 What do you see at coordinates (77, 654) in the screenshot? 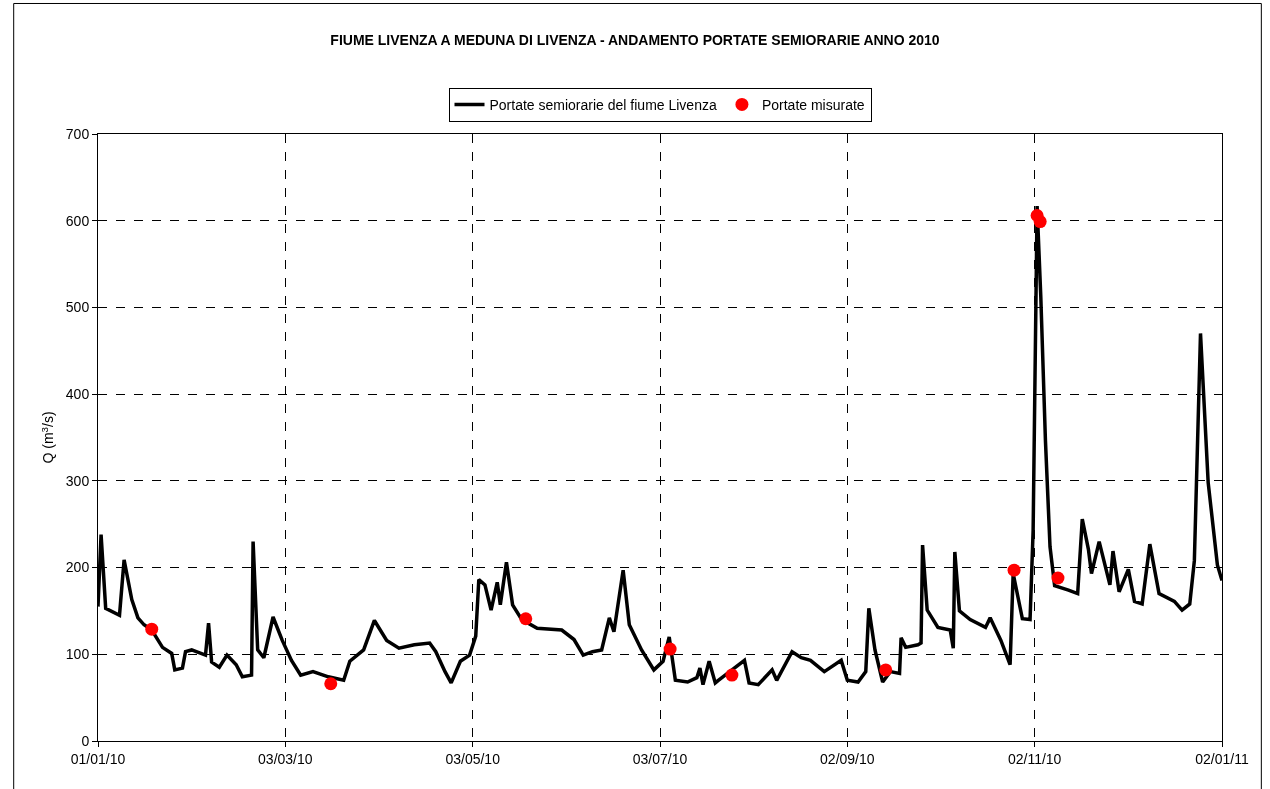
I see `y-tick-label: 100` at bounding box center [77, 654].